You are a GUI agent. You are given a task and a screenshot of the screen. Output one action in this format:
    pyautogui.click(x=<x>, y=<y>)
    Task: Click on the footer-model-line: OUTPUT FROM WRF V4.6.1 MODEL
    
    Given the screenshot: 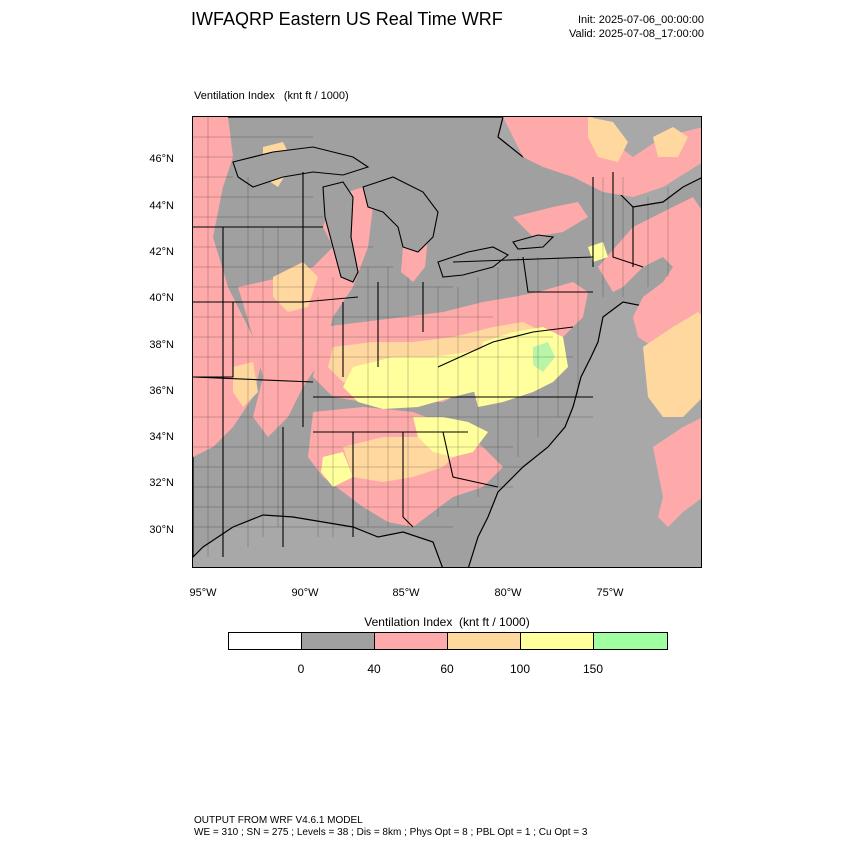 What is the action you would take?
    pyautogui.click(x=278, y=820)
    